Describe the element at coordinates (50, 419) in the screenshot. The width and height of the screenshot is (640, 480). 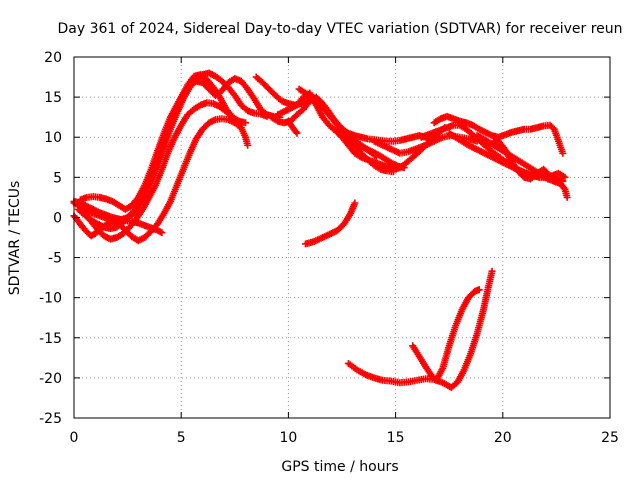
I see `y-tick-label: -25` at that location.